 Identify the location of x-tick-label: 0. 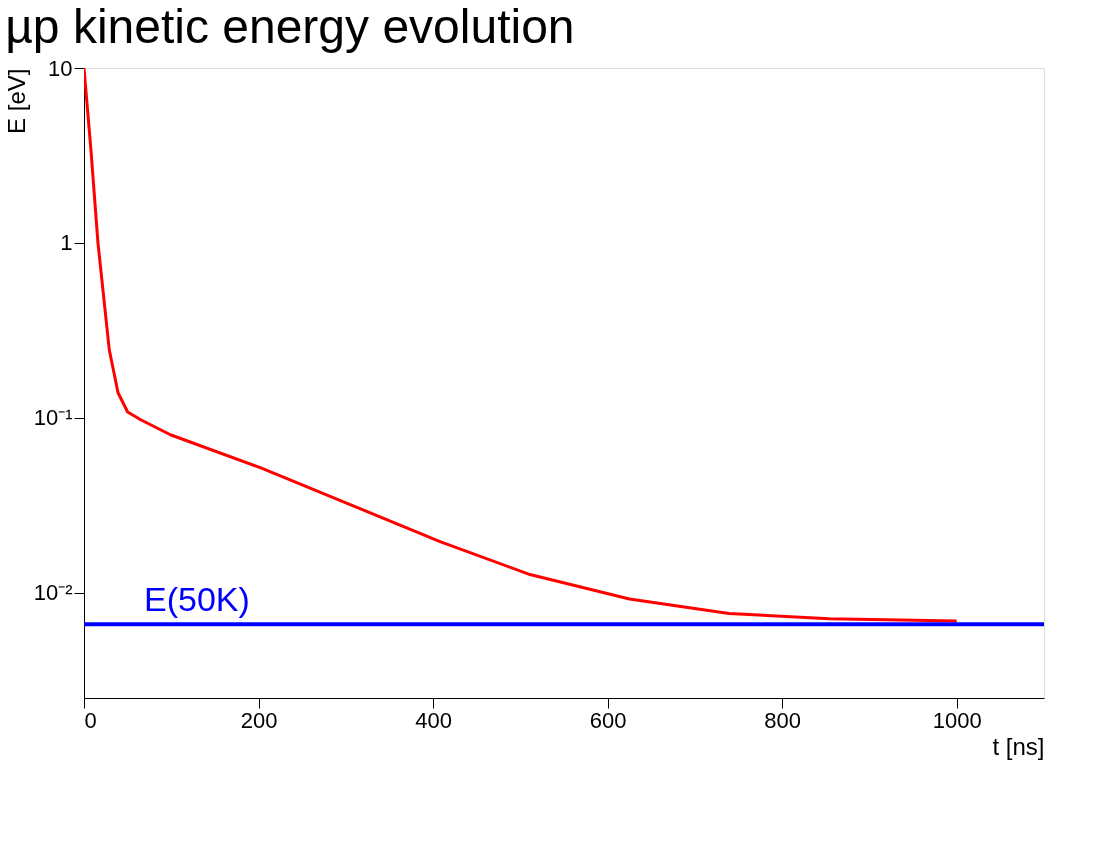
(90, 720).